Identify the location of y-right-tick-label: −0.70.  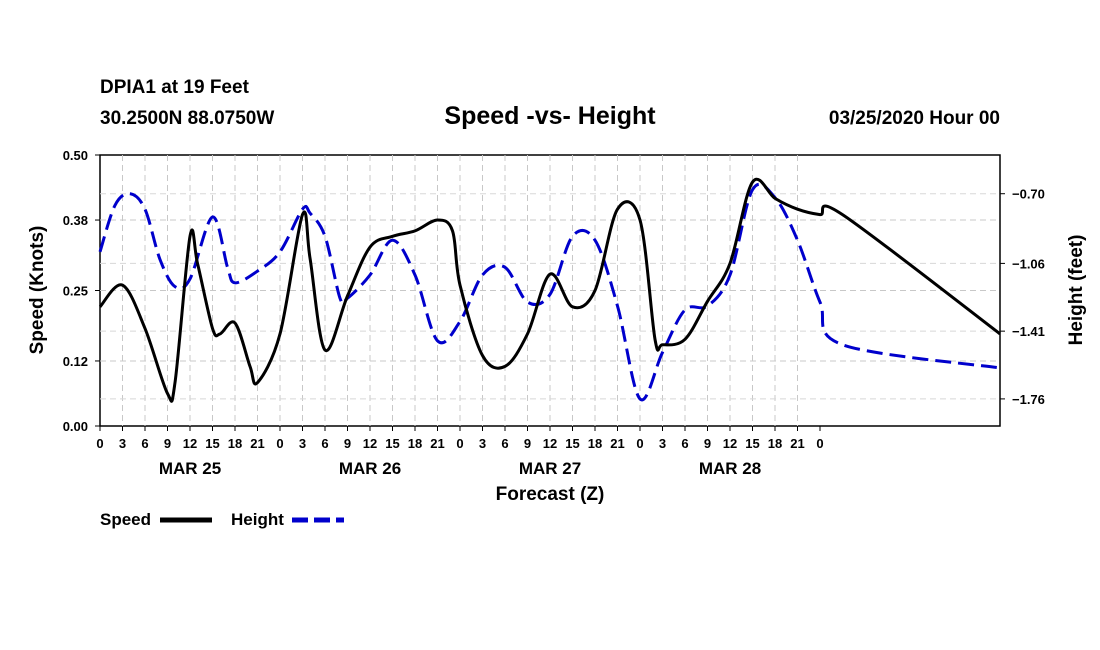
(1028, 194).